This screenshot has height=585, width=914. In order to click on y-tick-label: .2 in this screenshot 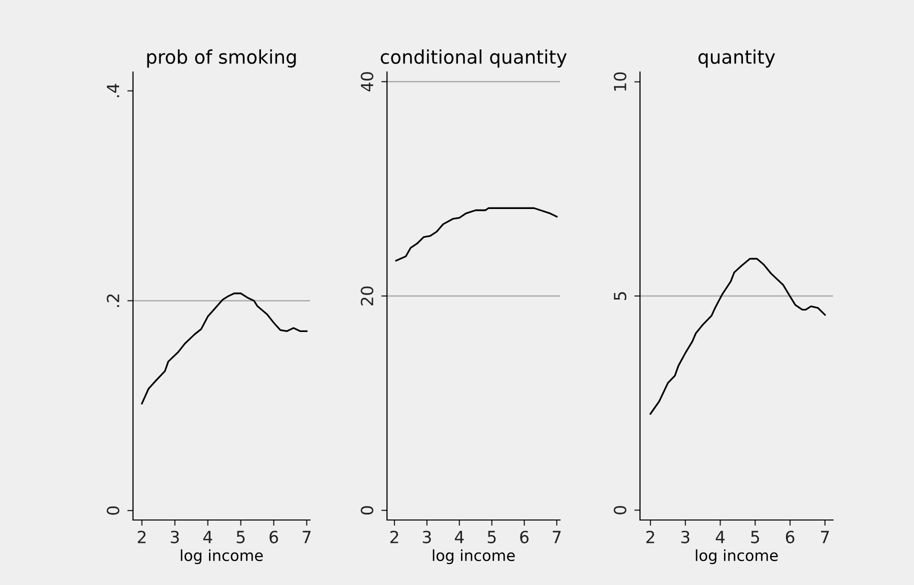, I will do `click(113, 300)`.